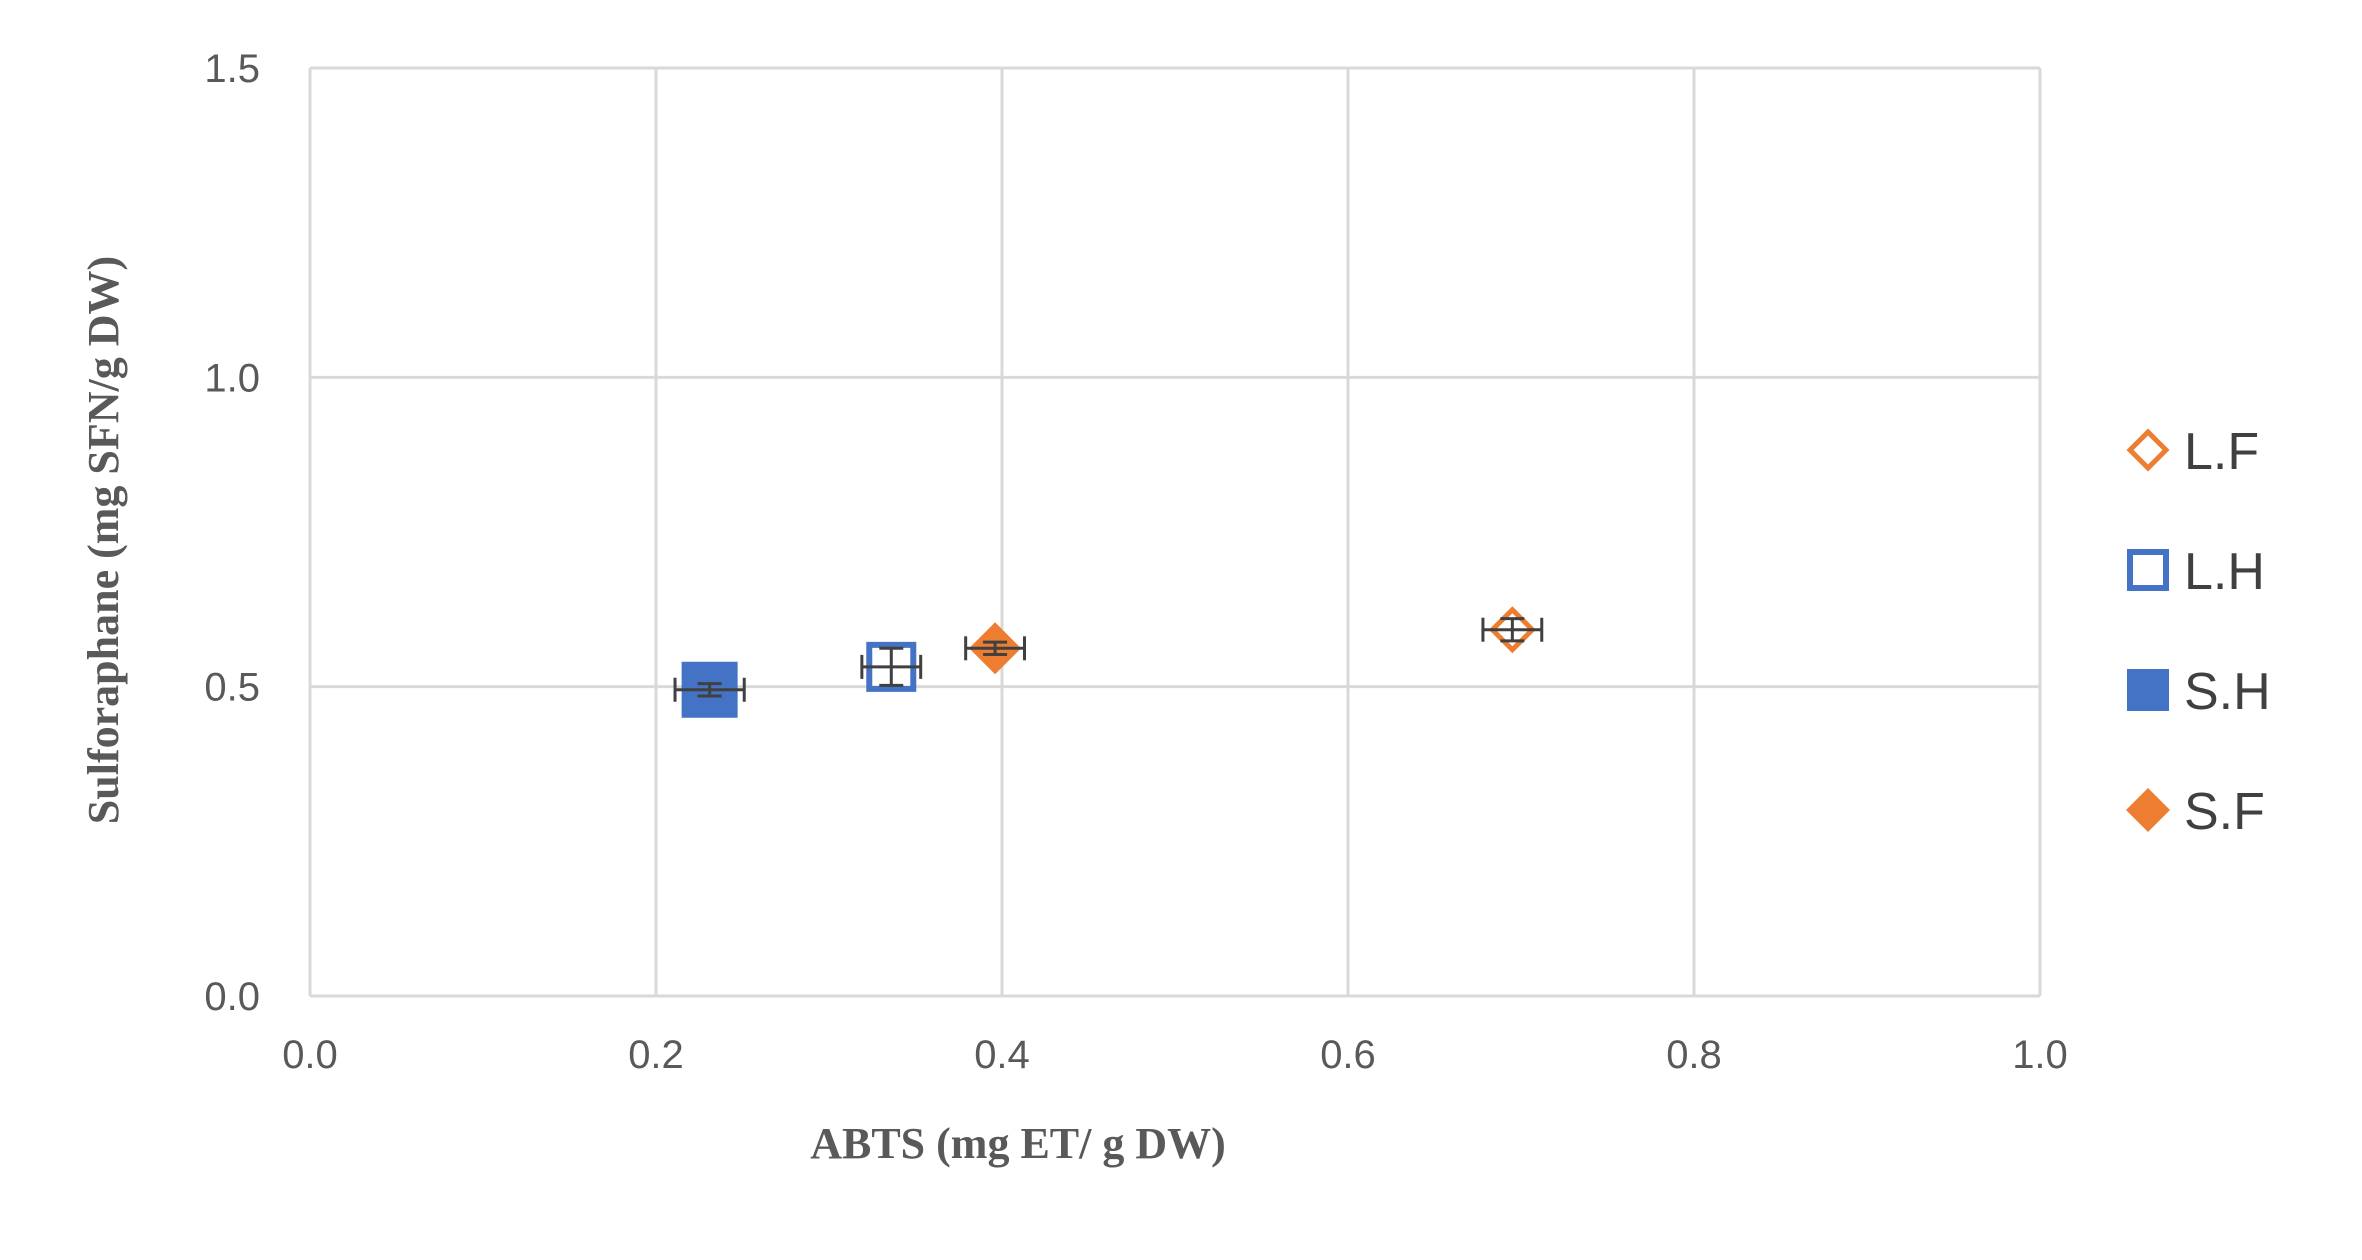  I want to click on legend-label: S.H, so click(2227, 692).